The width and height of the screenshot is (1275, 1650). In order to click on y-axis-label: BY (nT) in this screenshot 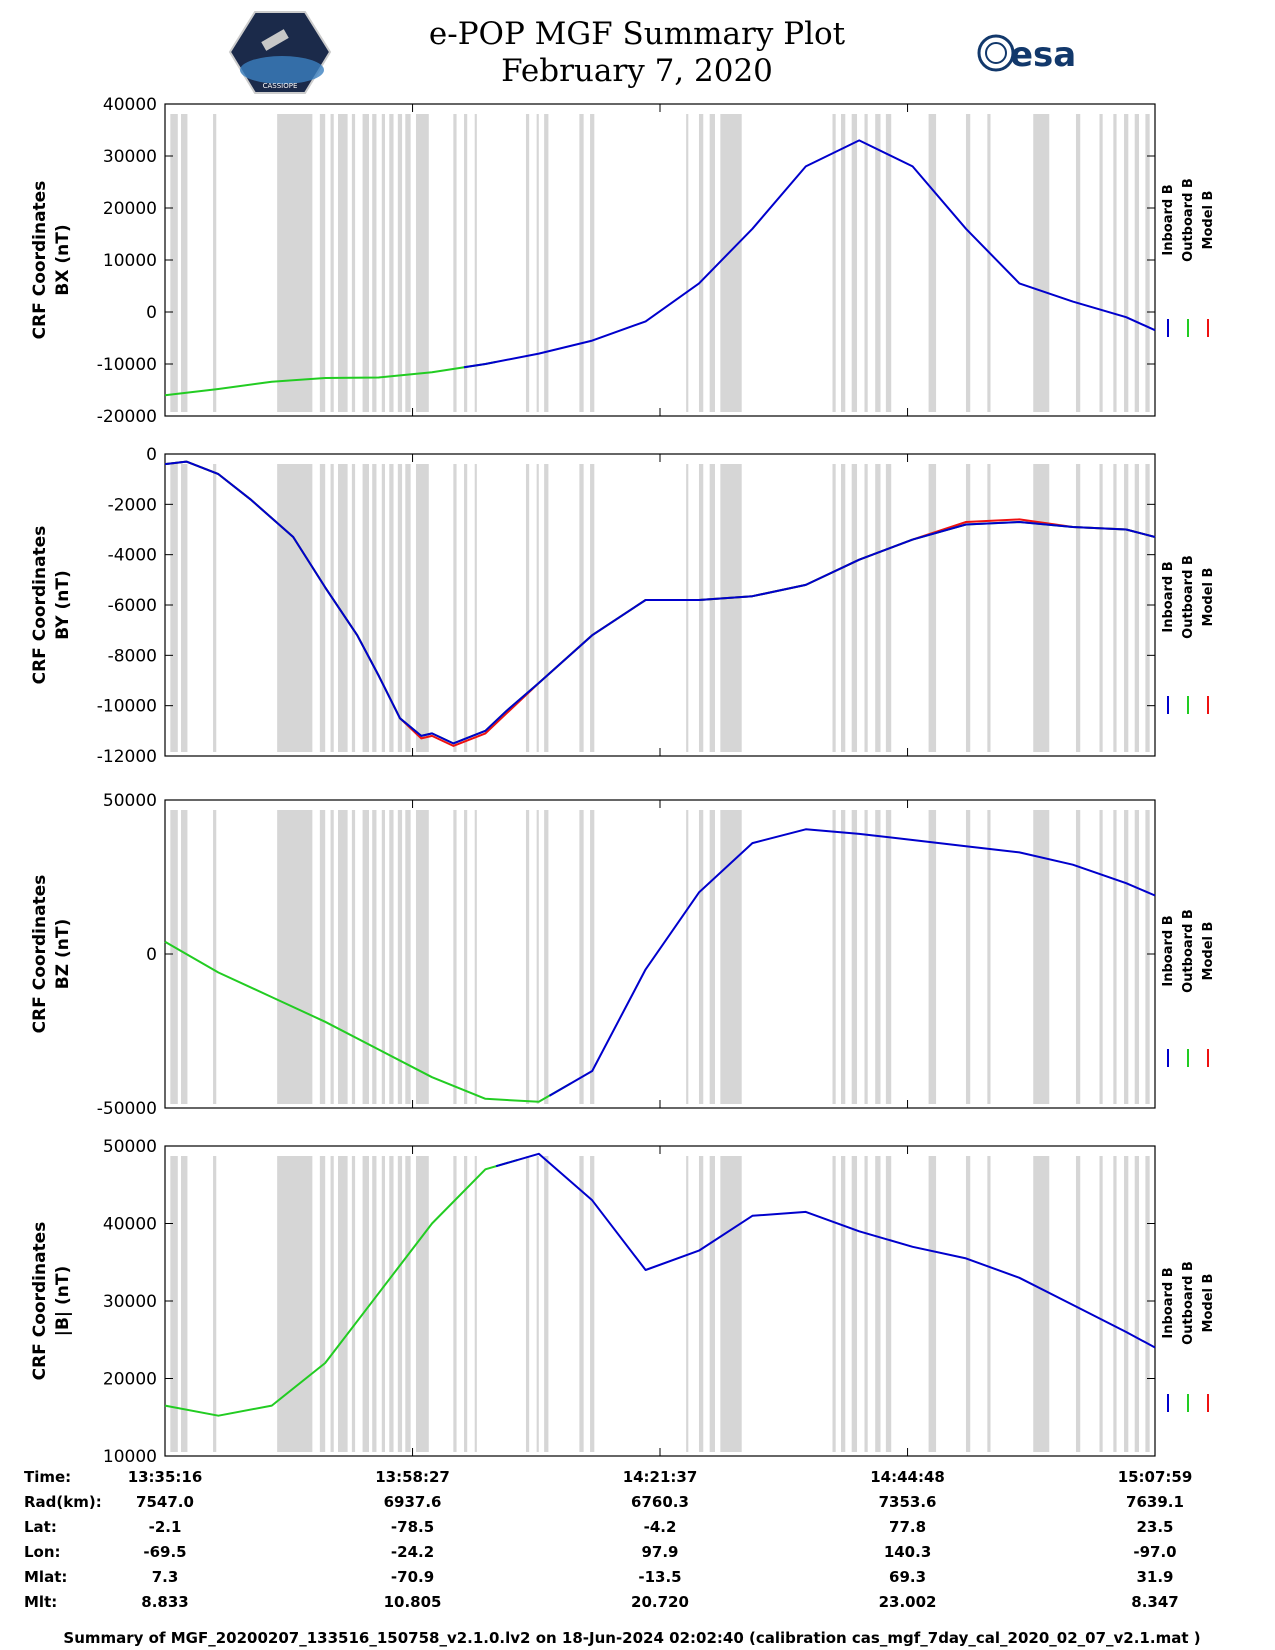, I will do `click(63, 605)`.